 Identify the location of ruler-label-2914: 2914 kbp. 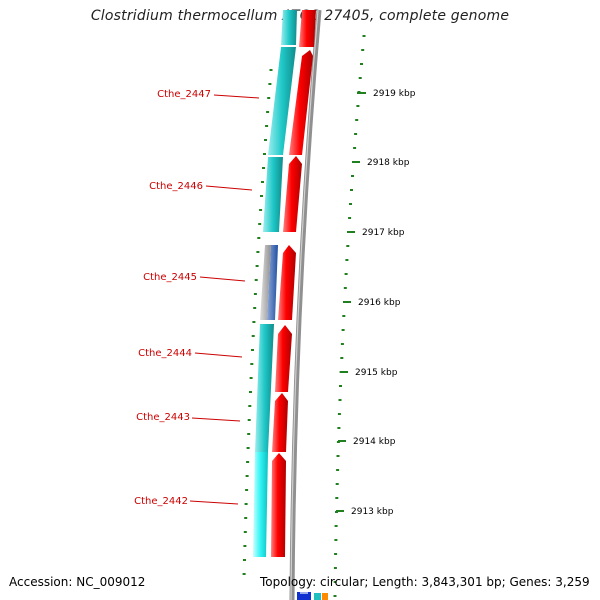
(374, 442).